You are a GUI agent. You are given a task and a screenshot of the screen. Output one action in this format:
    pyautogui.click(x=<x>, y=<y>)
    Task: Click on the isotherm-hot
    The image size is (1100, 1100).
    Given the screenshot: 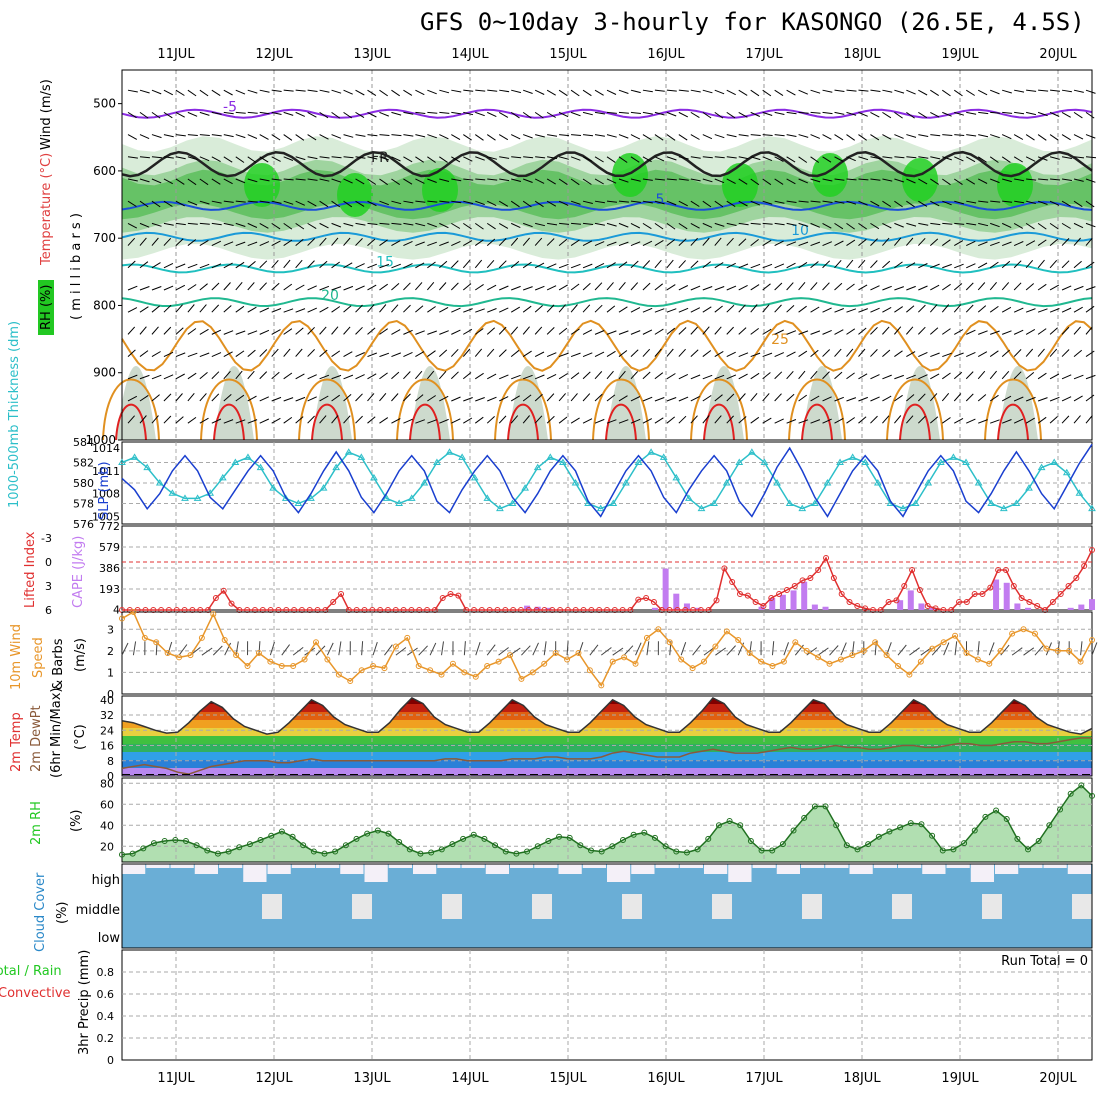 What is the action you would take?
    pyautogui.click(x=915, y=422)
    